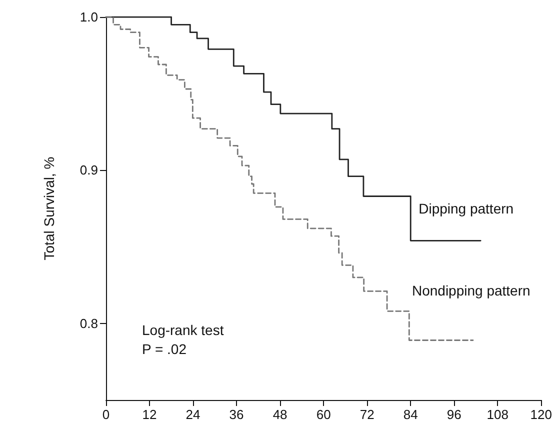 The width and height of the screenshot is (555, 433). Describe the element at coordinates (89, 17) in the screenshot. I see `y-tick-label: 1.0` at that location.